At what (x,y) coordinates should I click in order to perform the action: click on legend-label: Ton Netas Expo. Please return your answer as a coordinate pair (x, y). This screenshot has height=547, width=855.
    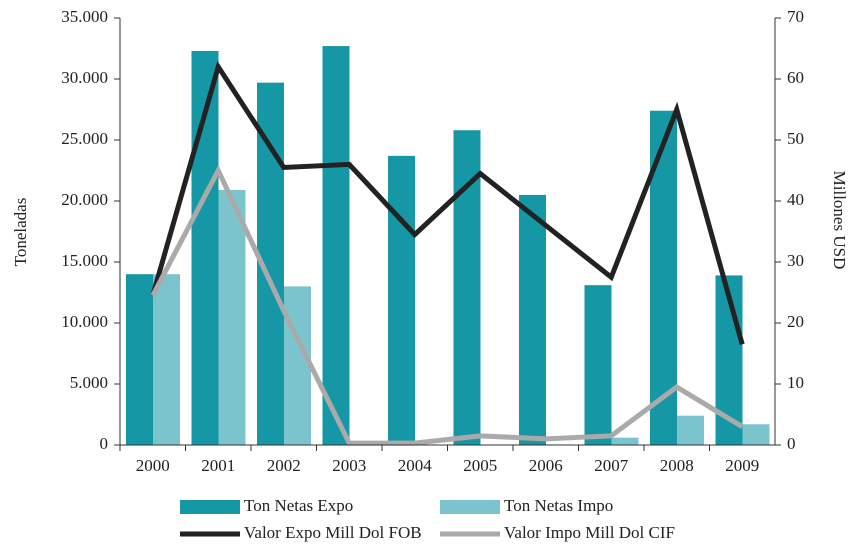
    Looking at the image, I should click on (298, 505).